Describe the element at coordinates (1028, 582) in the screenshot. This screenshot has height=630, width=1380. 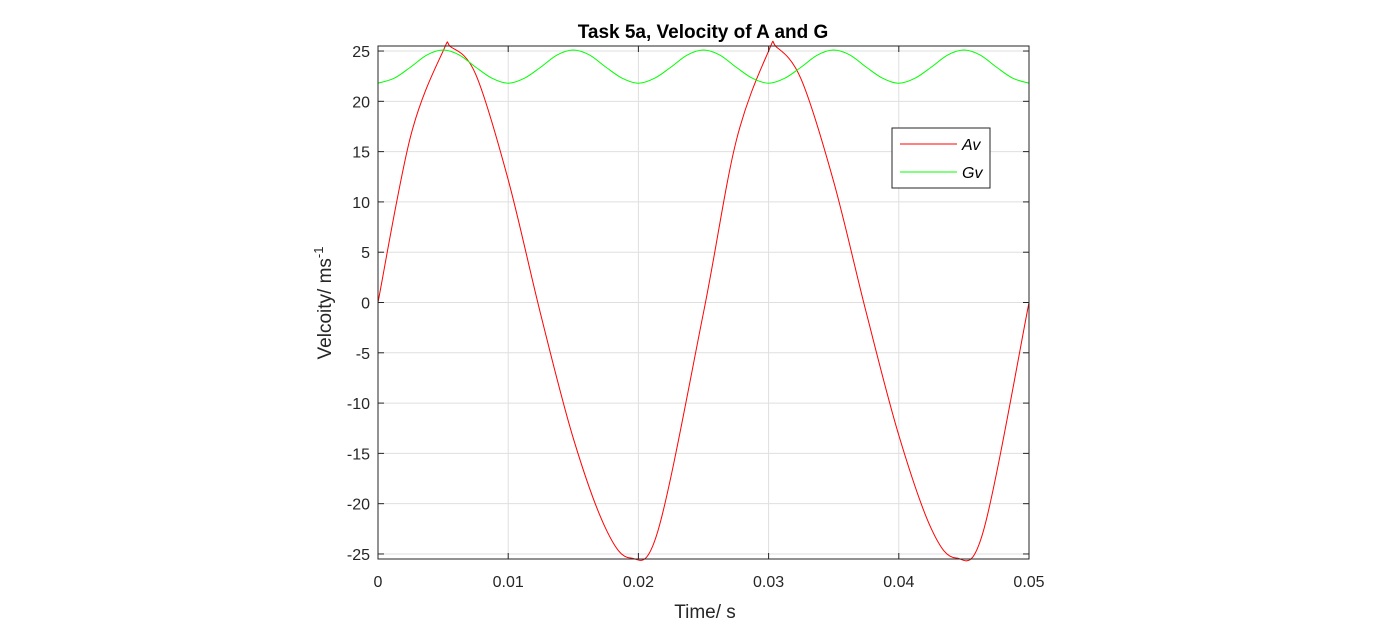
I see `x-tick-label: 0.05` at that location.